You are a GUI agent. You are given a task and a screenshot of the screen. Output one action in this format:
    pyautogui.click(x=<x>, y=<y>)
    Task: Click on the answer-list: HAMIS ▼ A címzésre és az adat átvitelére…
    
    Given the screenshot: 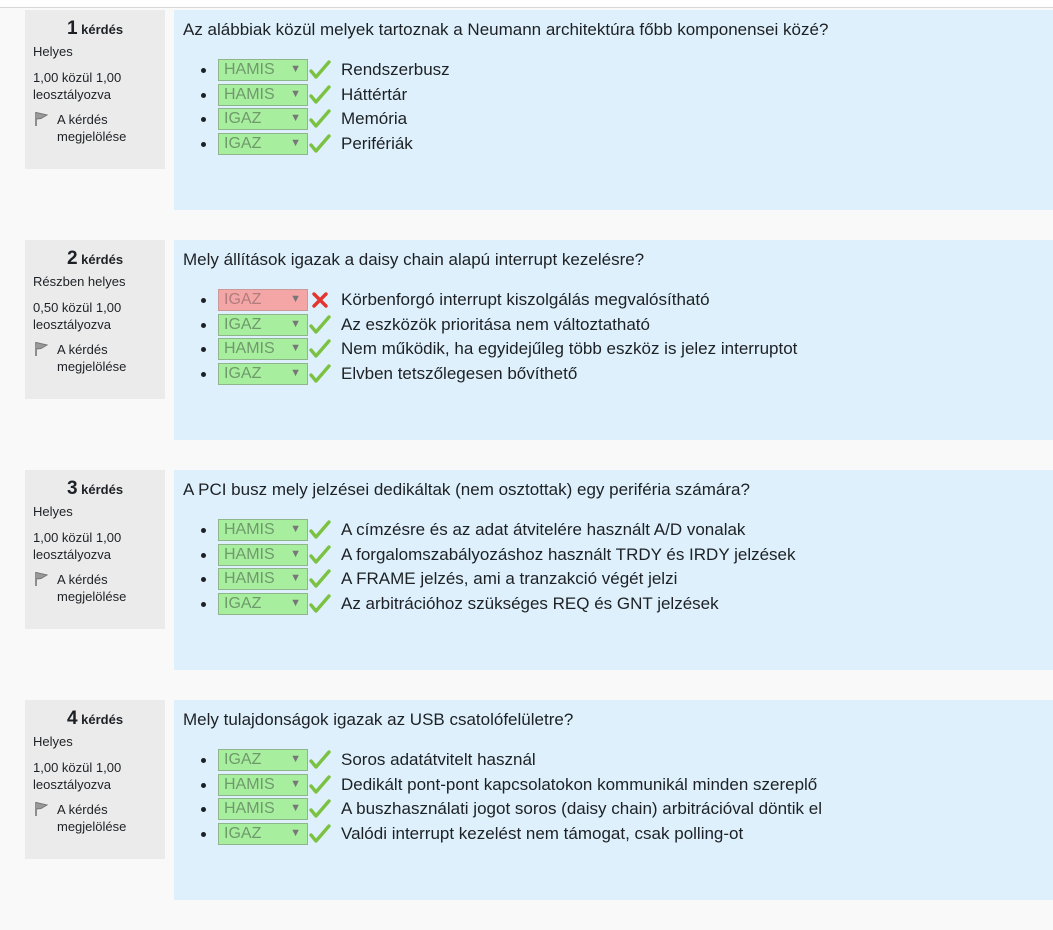 What is the action you would take?
    pyautogui.click(x=618, y=567)
    